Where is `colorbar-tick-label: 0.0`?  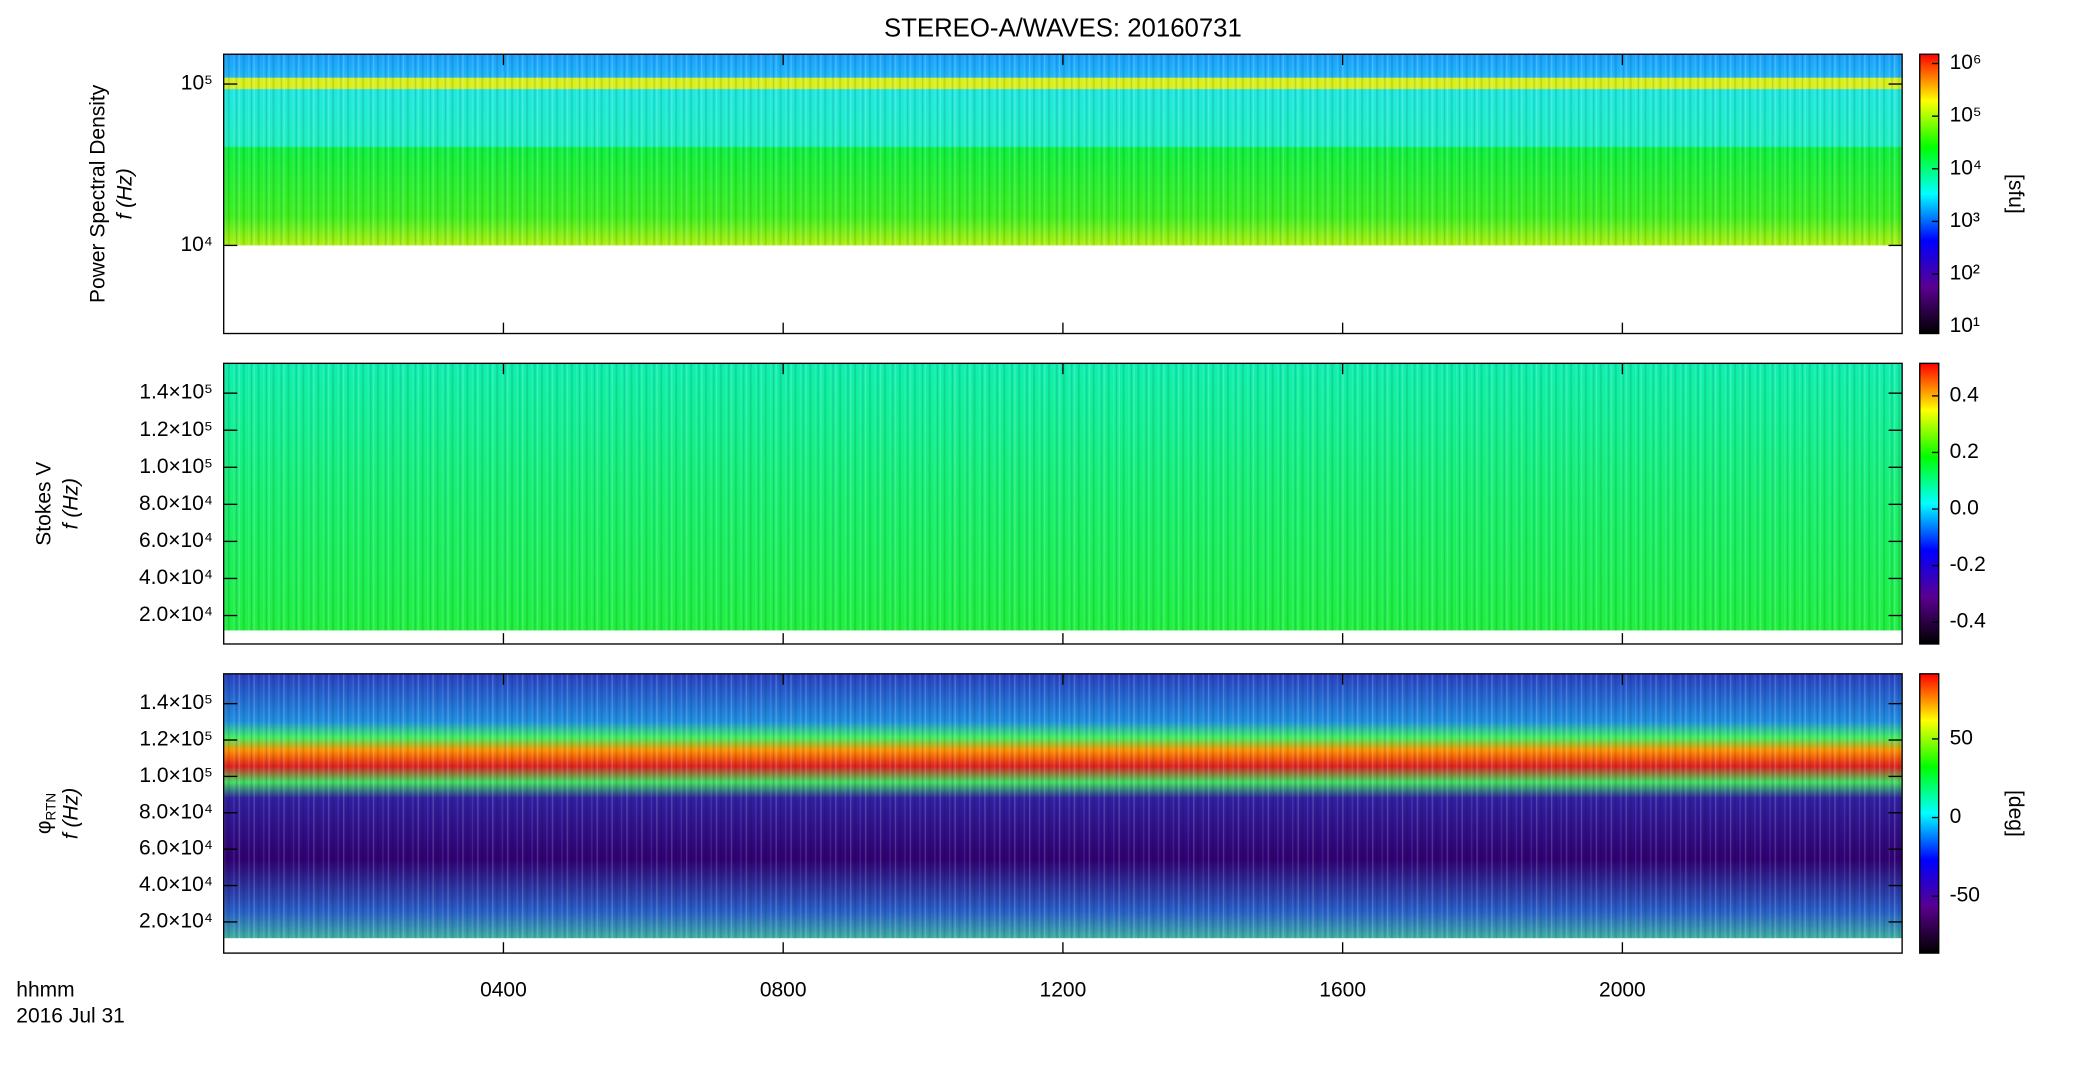 colorbar-tick-label: 0.0 is located at coordinates (1964, 508).